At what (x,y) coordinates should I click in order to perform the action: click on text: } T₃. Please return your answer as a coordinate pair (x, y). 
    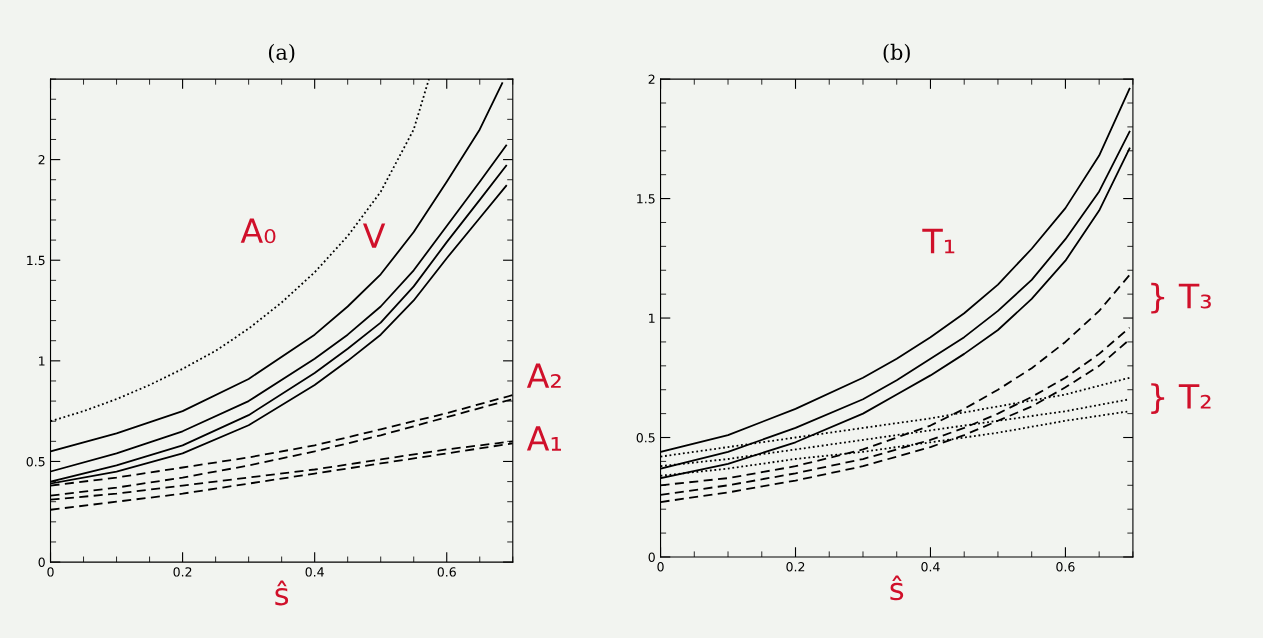
    Looking at the image, I should click on (1181, 298).